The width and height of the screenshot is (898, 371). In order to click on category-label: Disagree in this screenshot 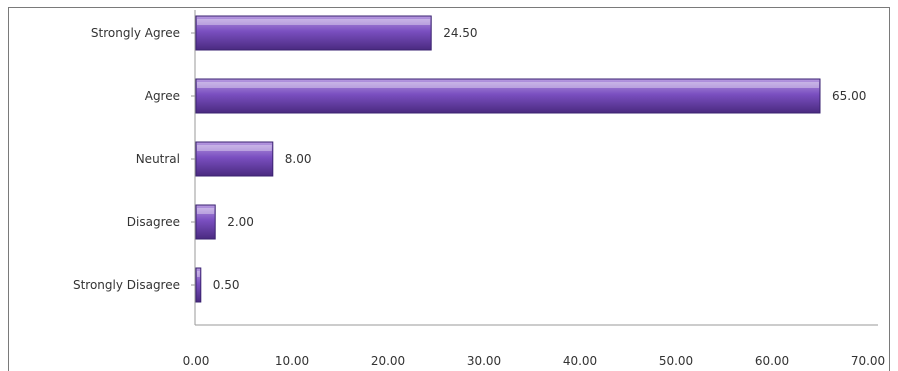, I will do `click(153, 222)`.